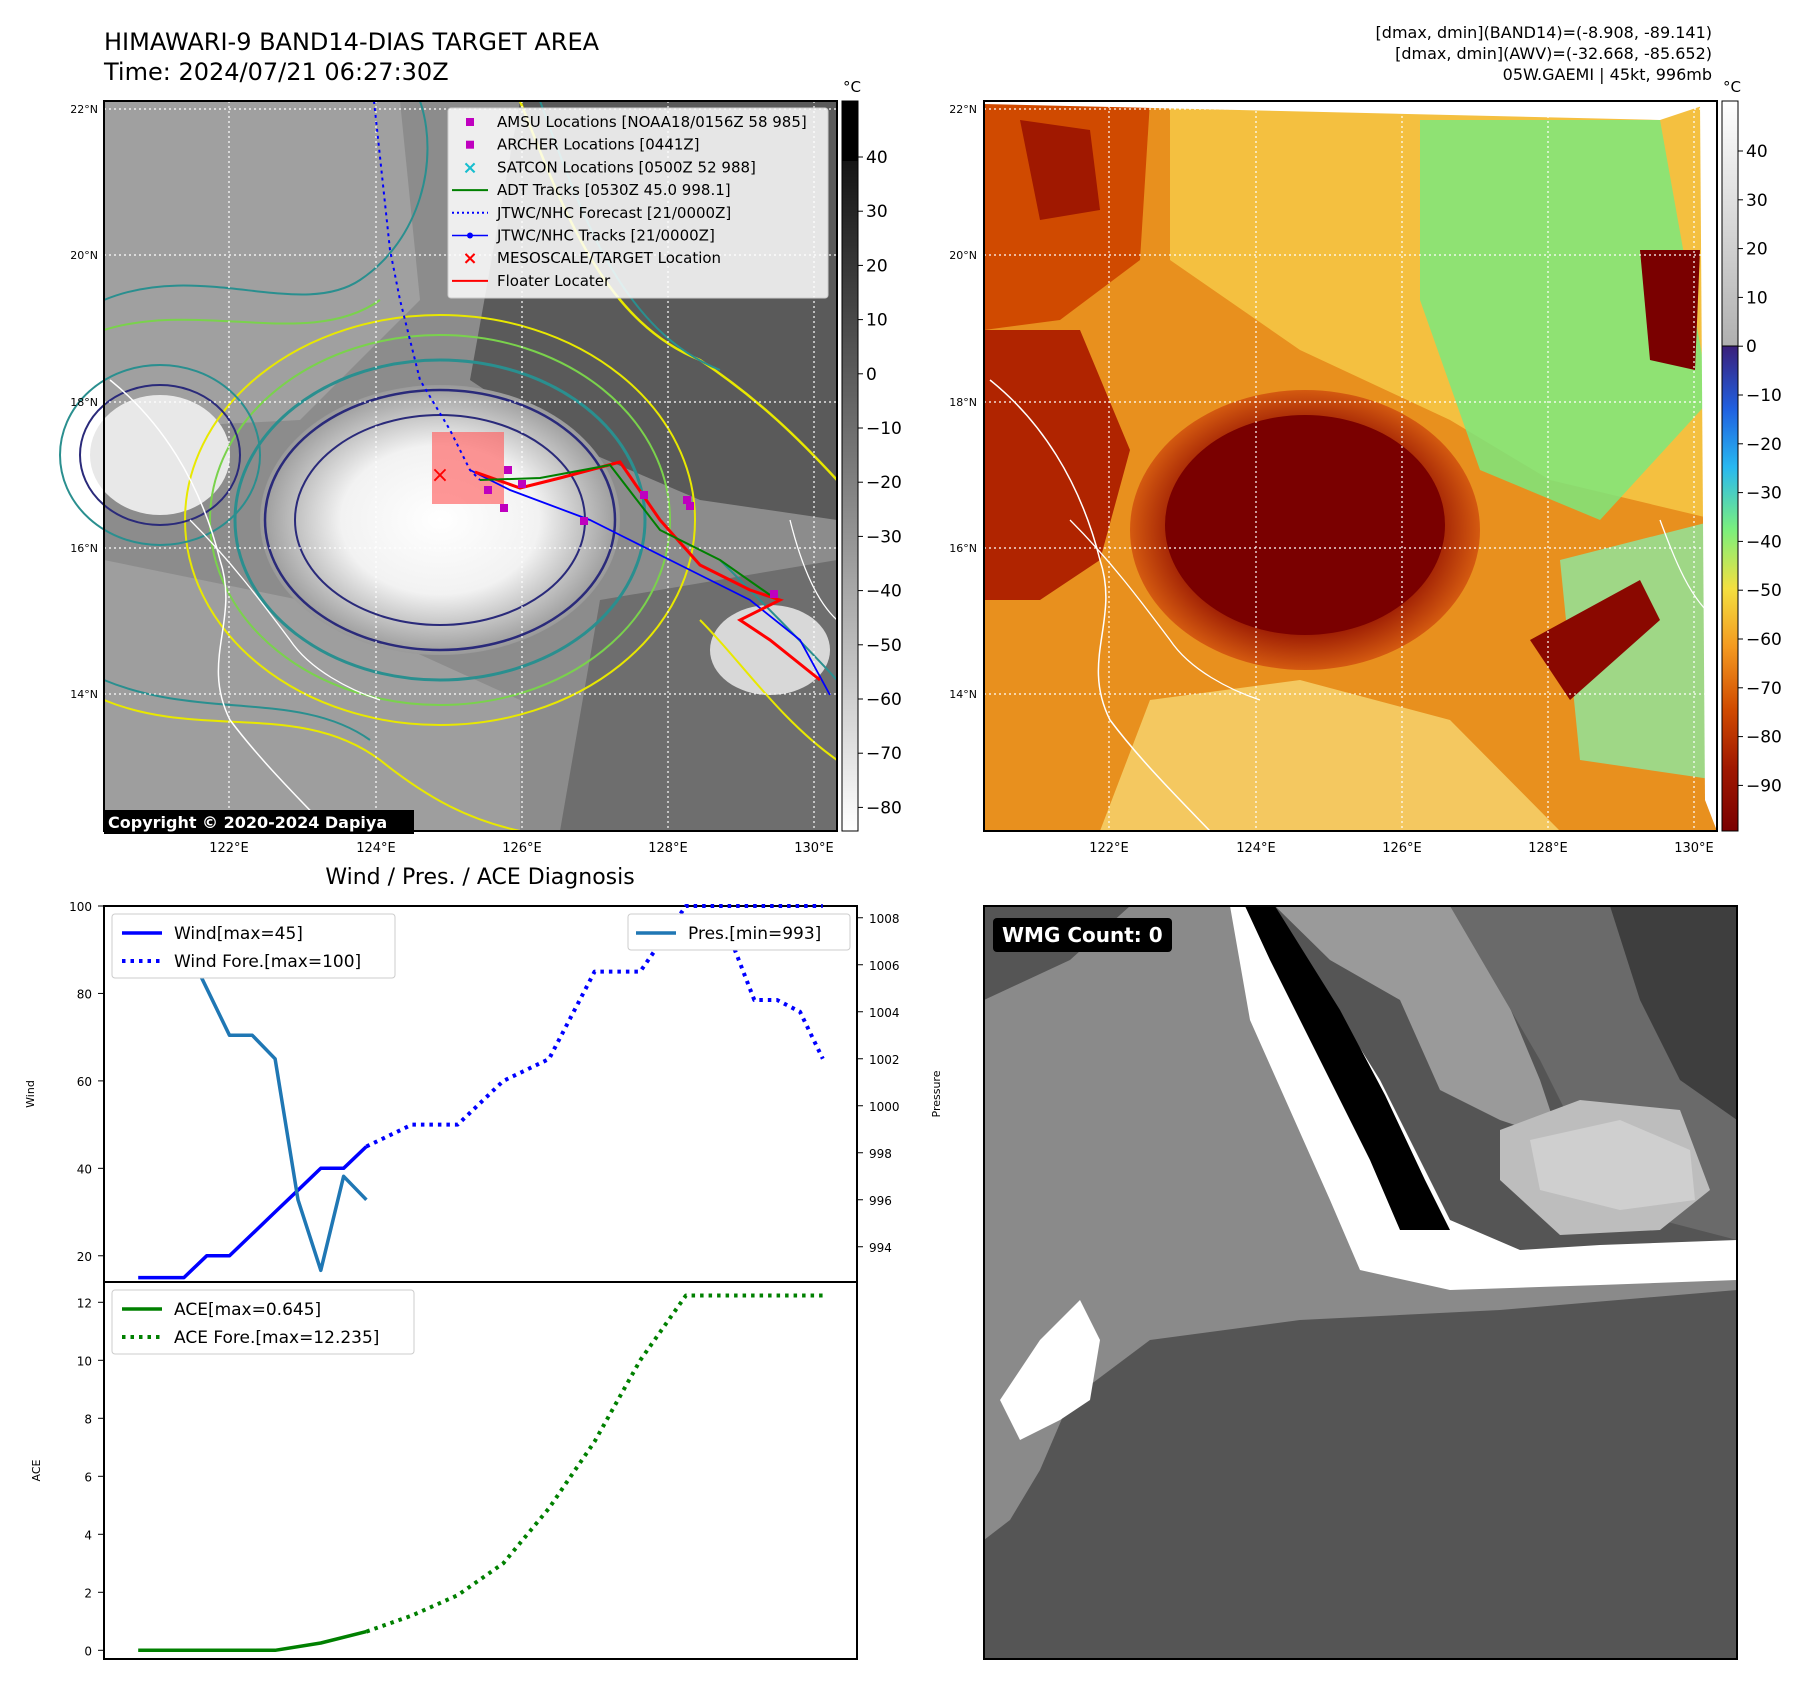 This screenshot has width=1797, height=1694. What do you see at coordinates (609, 258) in the screenshot?
I see `legend-entry-label: MESOSCALE/TARGET Location` at bounding box center [609, 258].